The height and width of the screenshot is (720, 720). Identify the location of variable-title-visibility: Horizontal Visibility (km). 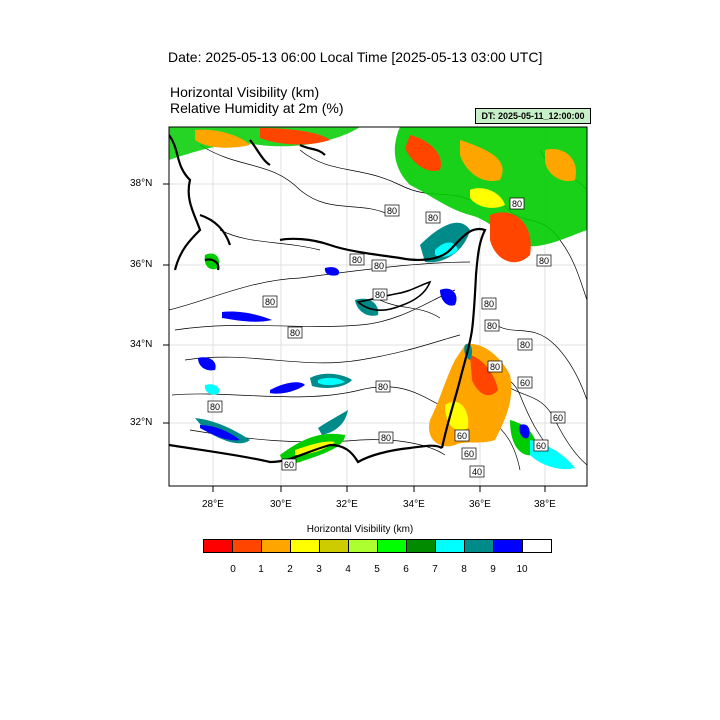
(245, 92).